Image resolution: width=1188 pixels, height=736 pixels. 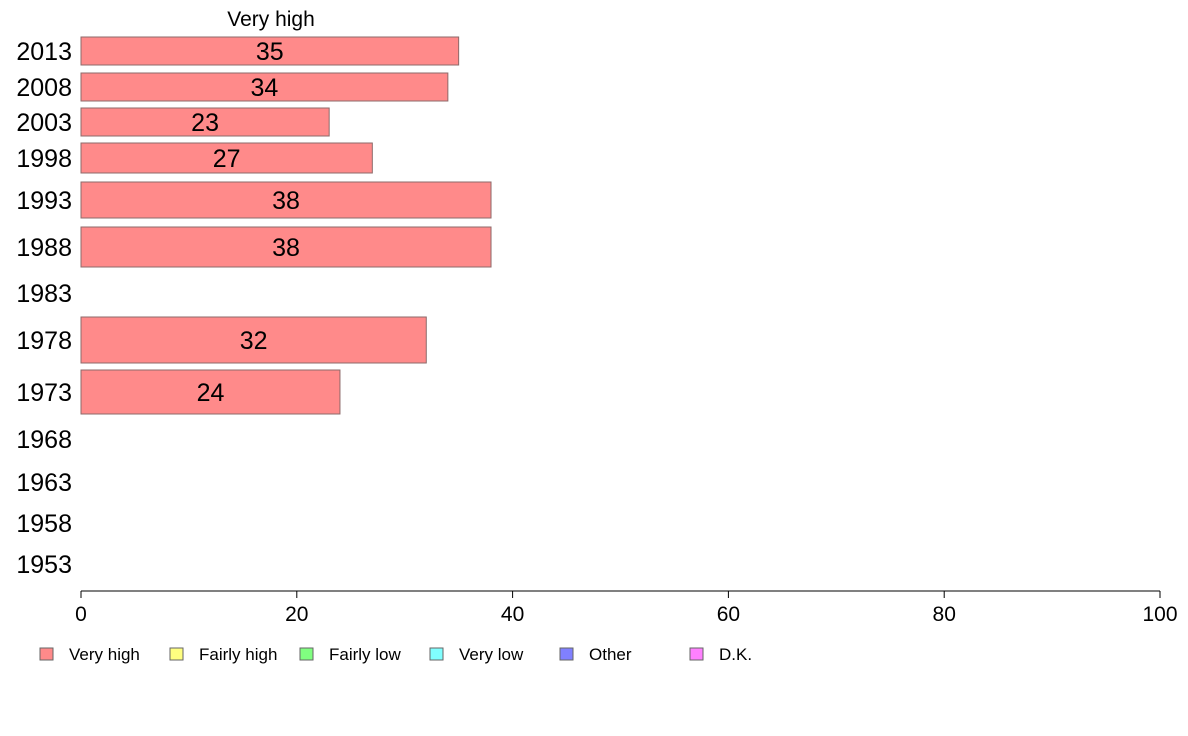 I want to click on year-label: 1968, so click(x=44, y=440).